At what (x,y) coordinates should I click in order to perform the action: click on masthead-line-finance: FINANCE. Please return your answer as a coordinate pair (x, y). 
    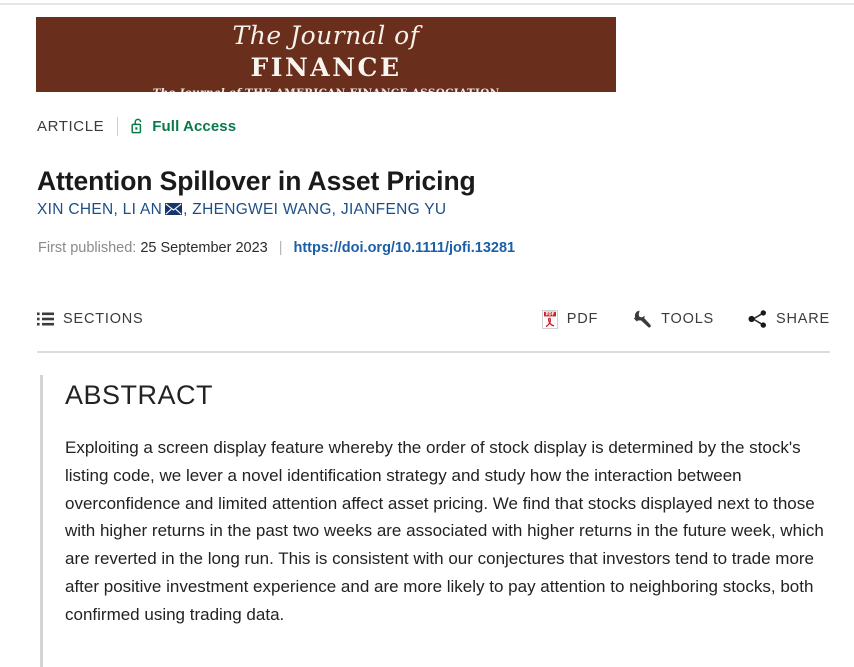
    Looking at the image, I should click on (326, 67).